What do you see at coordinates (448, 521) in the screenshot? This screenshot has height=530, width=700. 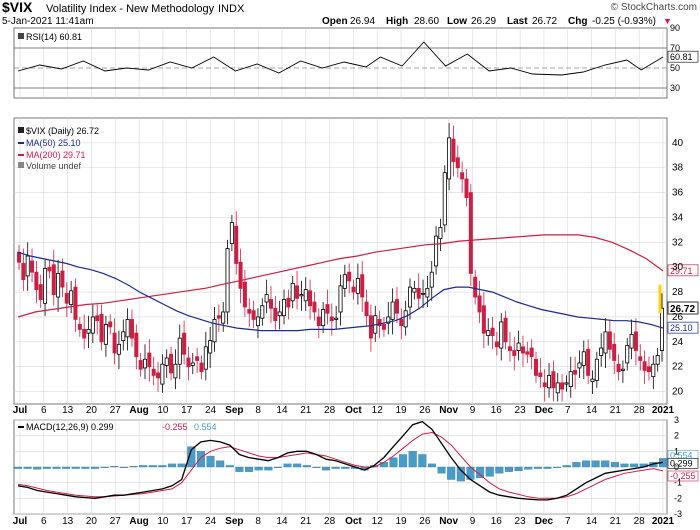 I see `macd-x-tick-label: Nov` at bounding box center [448, 521].